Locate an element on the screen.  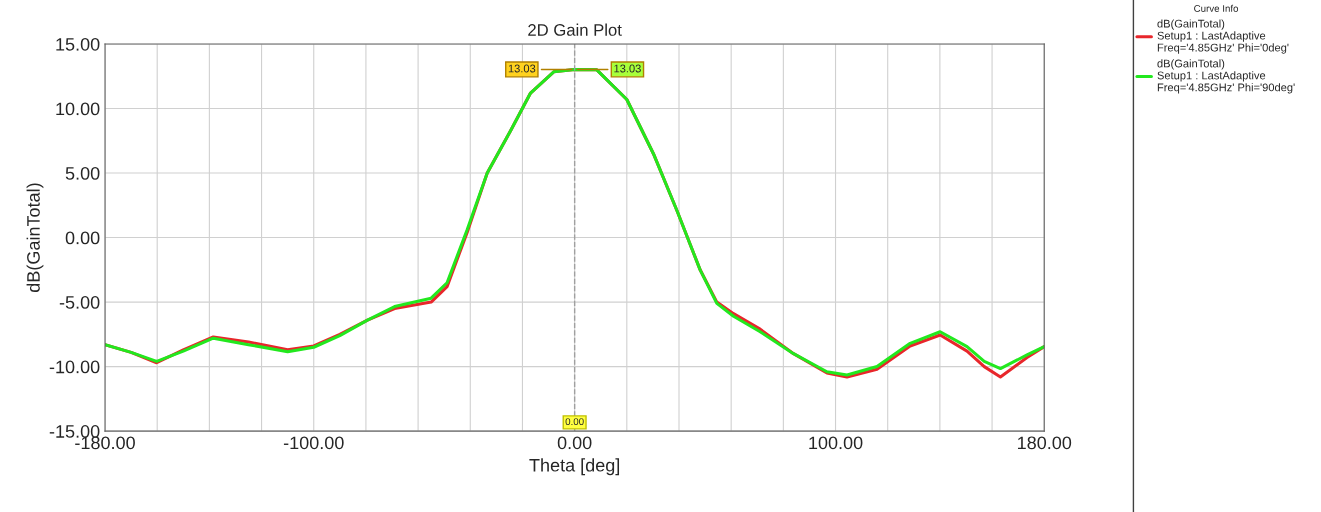
x-tick-label: -180.00 is located at coordinates (105, 443).